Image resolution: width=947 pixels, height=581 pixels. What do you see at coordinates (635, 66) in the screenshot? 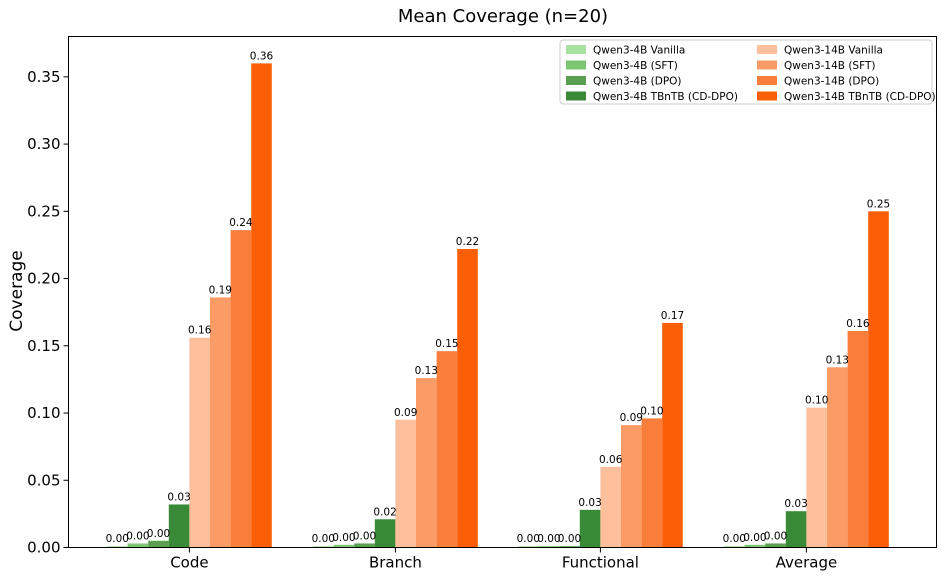
I see `legend-label: Qwen3-4B (SFT)` at bounding box center [635, 66].